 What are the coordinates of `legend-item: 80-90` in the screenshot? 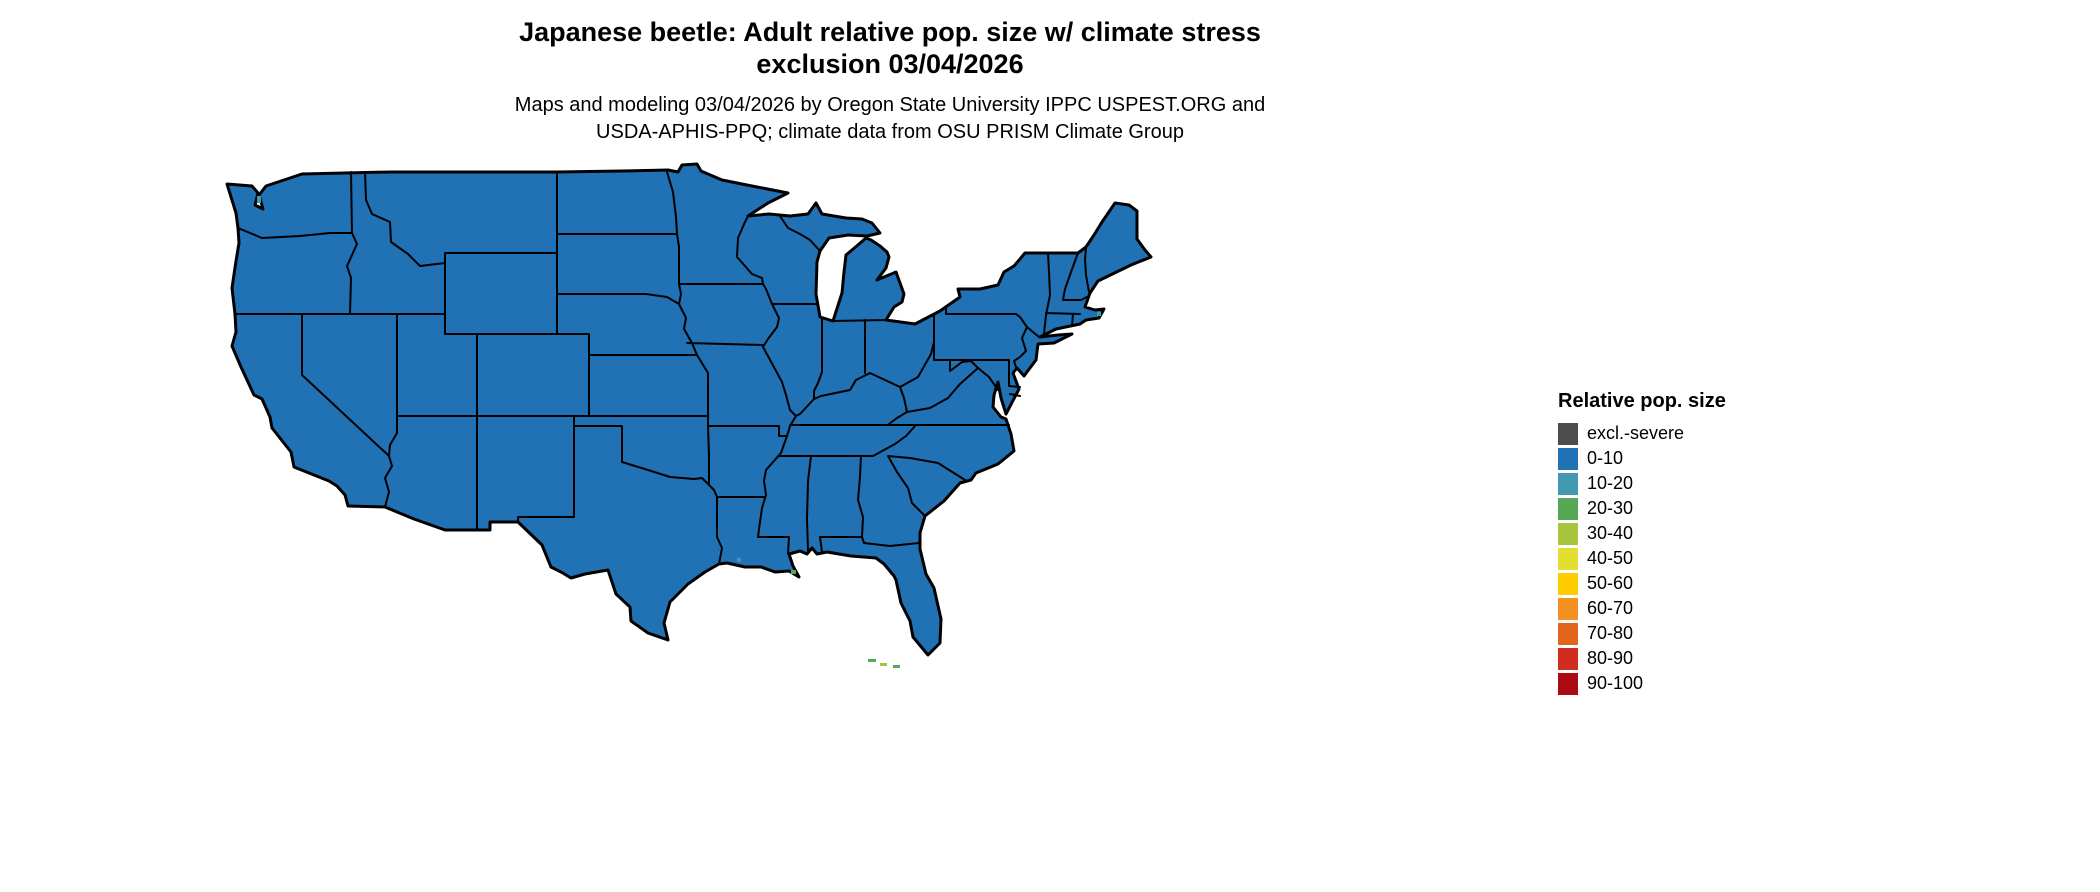 It's located at (1673, 658).